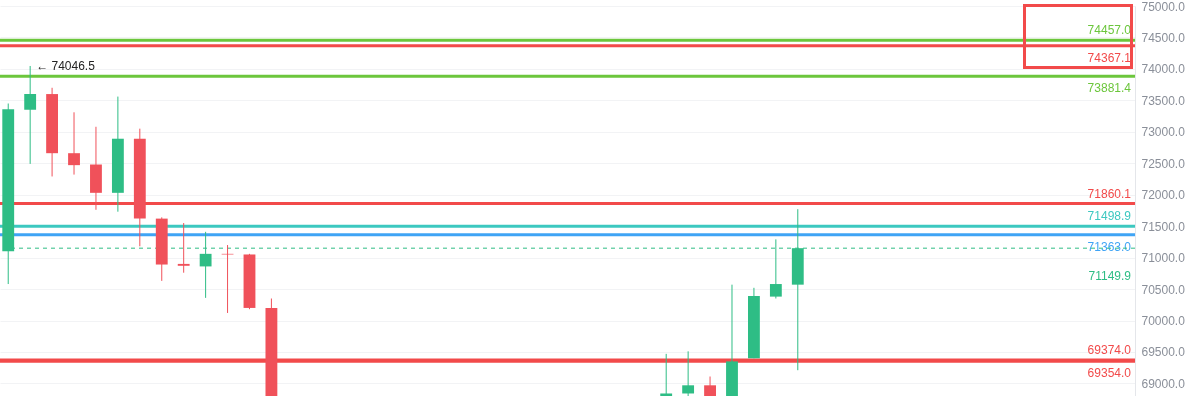 The height and width of the screenshot is (396, 1200). Describe the element at coordinates (1109, 349) in the screenshot. I see `ref-line-label: 69374.0` at that location.